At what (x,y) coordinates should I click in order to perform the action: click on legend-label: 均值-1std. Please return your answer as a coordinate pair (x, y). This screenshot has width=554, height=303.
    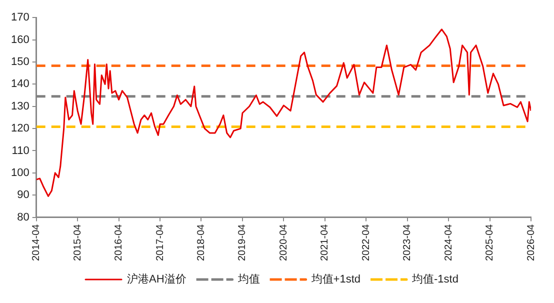
    Looking at the image, I should click on (434, 280).